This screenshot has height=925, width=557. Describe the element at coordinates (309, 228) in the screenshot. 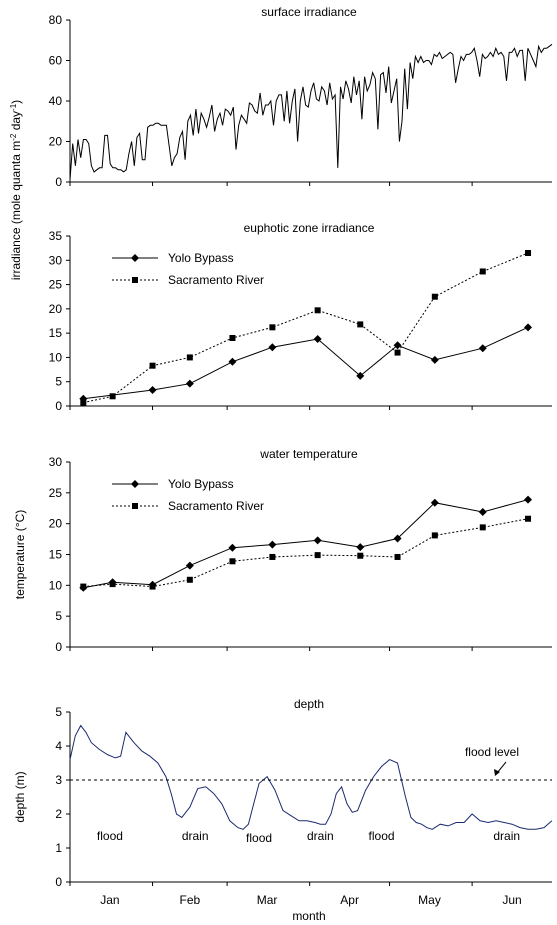

I see `panel-title: euphotic zone irradiance` at that location.